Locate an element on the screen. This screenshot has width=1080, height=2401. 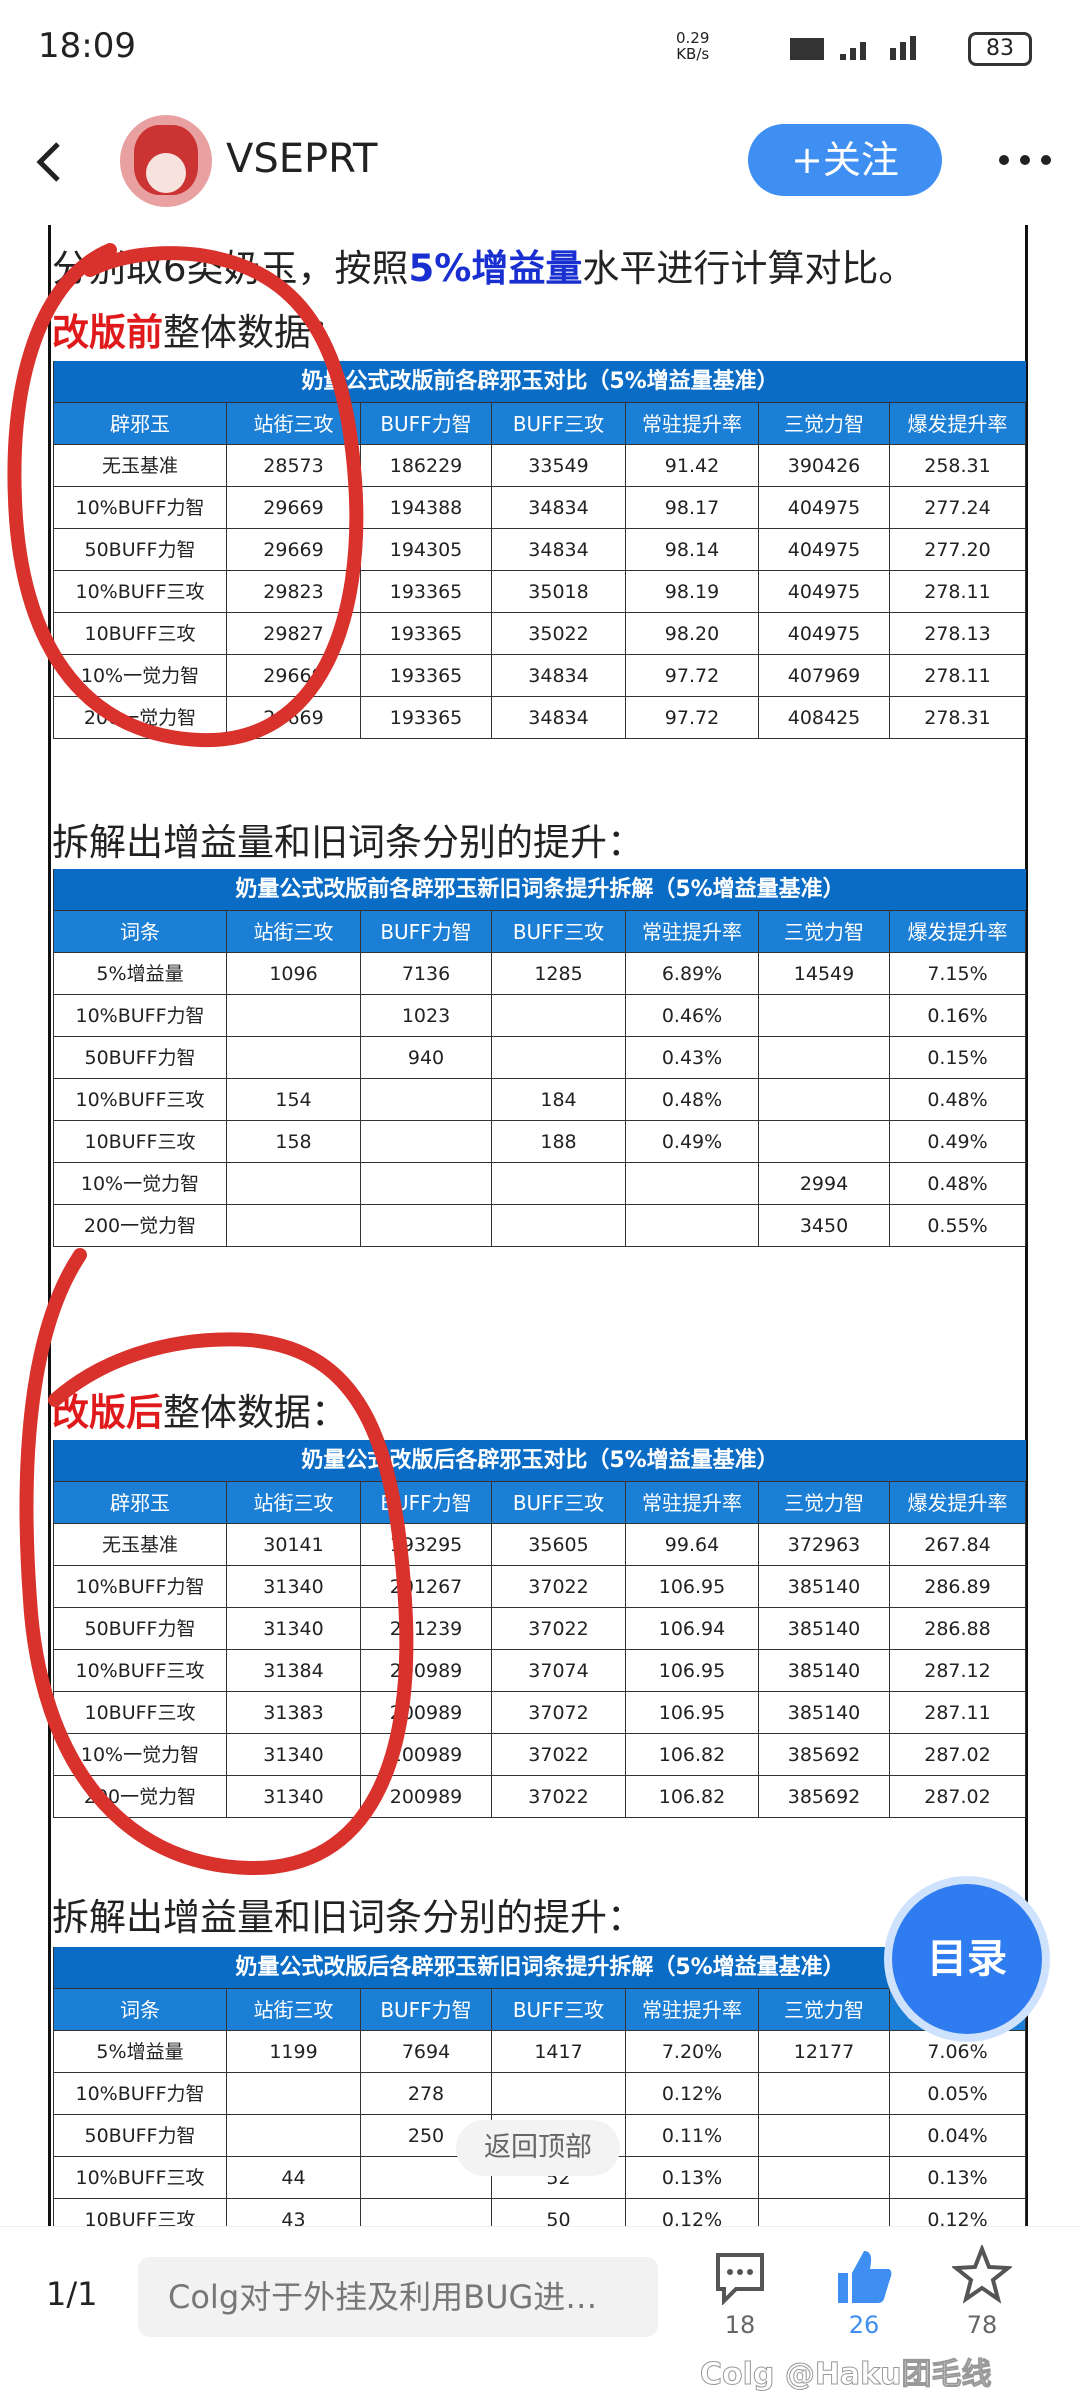
table-cell: 186229 is located at coordinates (426, 466).